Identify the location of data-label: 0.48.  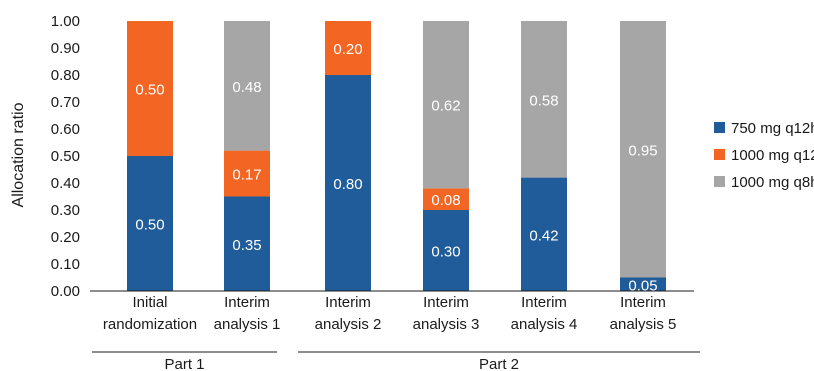
(246, 87).